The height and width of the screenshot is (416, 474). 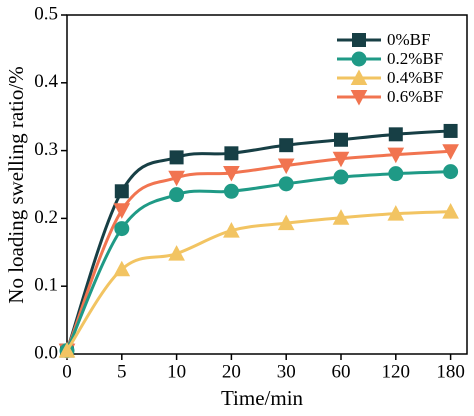 What do you see at coordinates (408, 39) in the screenshot?
I see `legend-label: 0%BF` at bounding box center [408, 39].